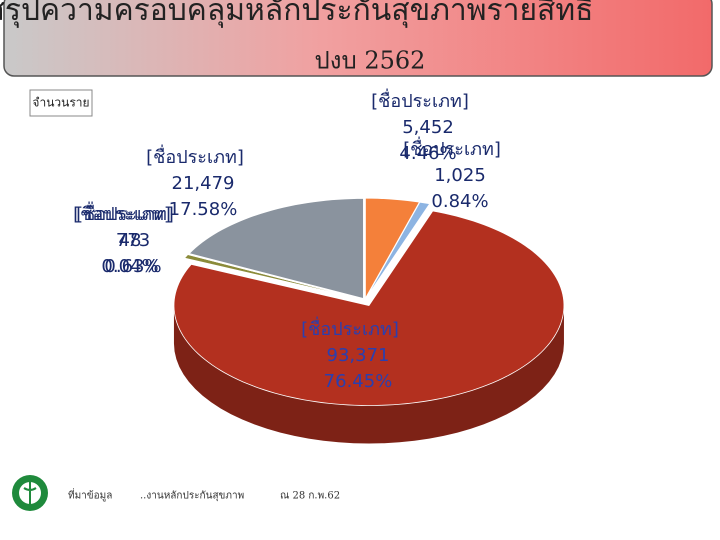  I want to click on title-band, so click(358, 38).